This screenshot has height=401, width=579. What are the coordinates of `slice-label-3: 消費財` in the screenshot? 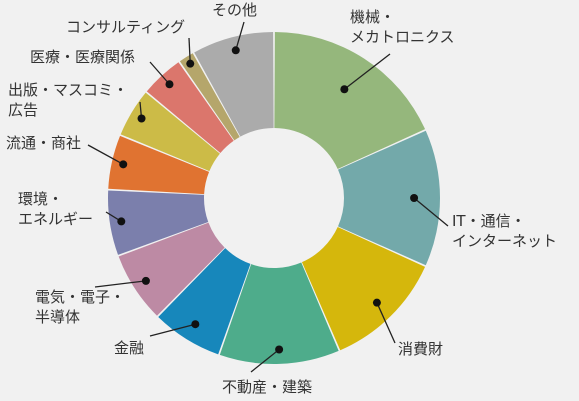 It's located at (420, 349).